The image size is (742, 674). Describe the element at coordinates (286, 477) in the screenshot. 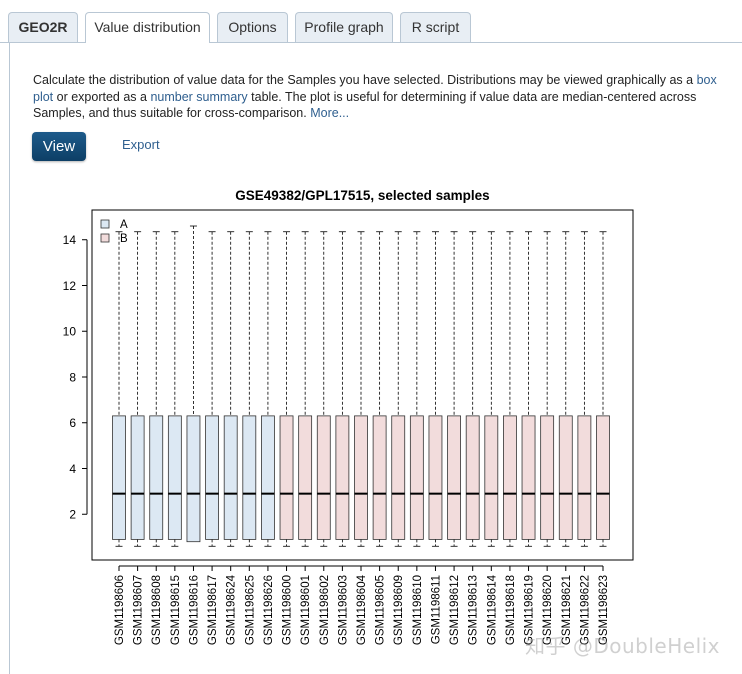

I see `box-GSM1198600` at that location.